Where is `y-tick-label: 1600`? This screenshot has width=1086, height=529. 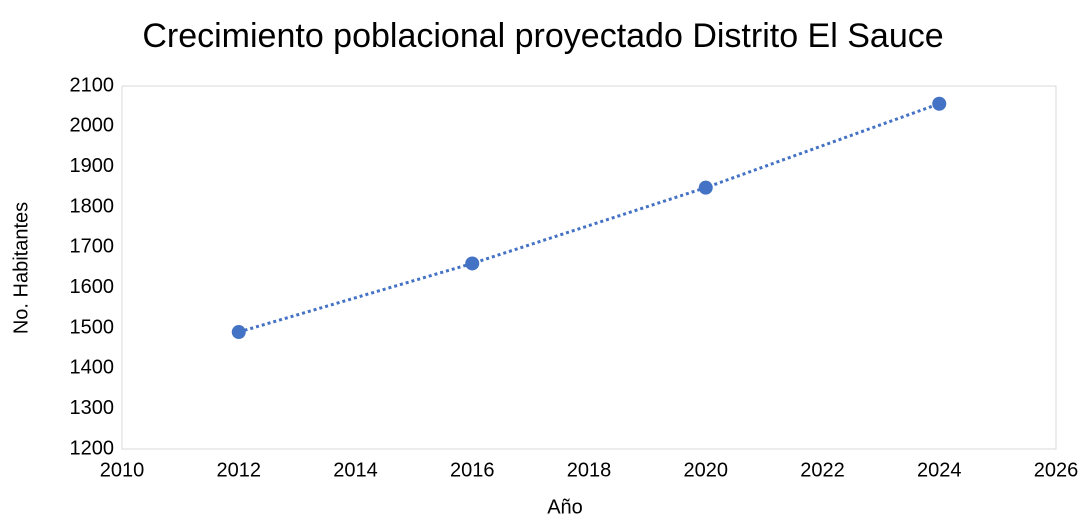 y-tick-label: 1600 is located at coordinates (92, 287).